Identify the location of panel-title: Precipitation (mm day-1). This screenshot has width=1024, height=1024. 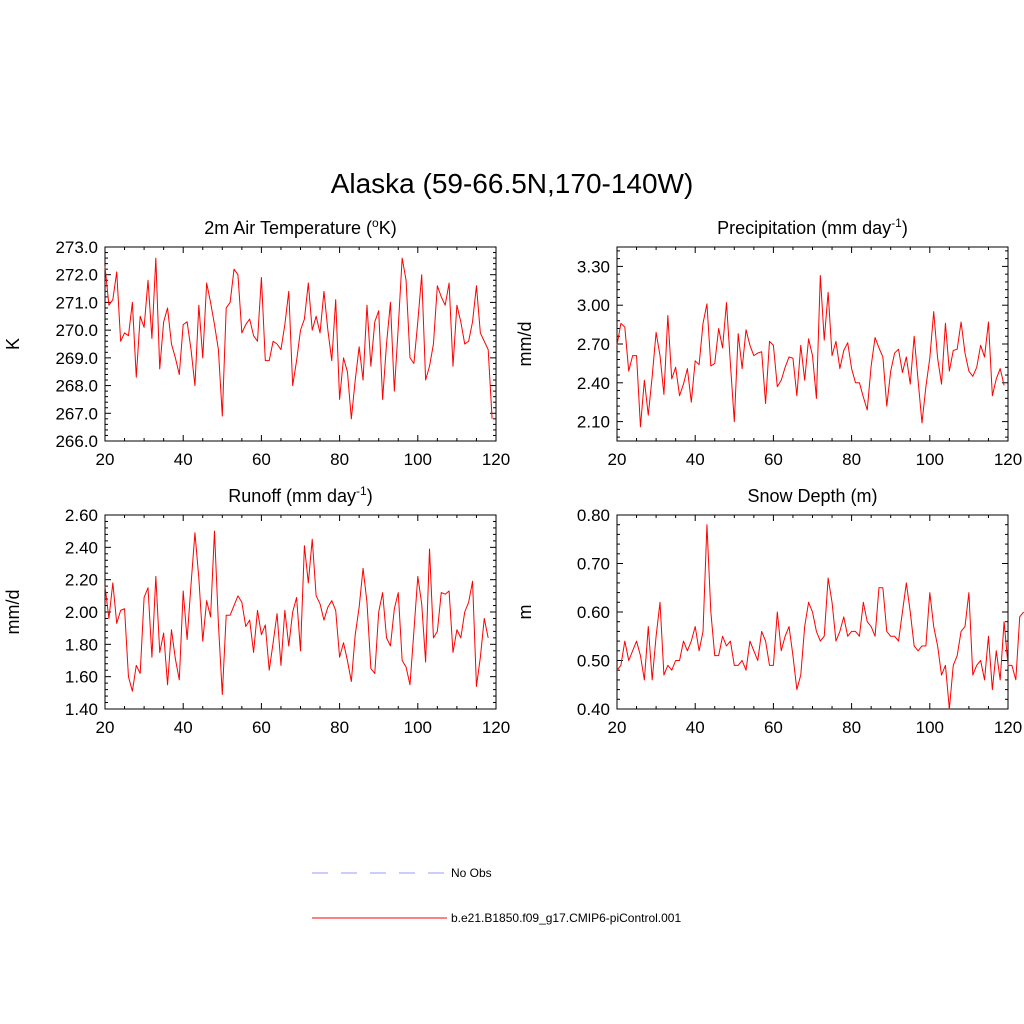
(812, 227).